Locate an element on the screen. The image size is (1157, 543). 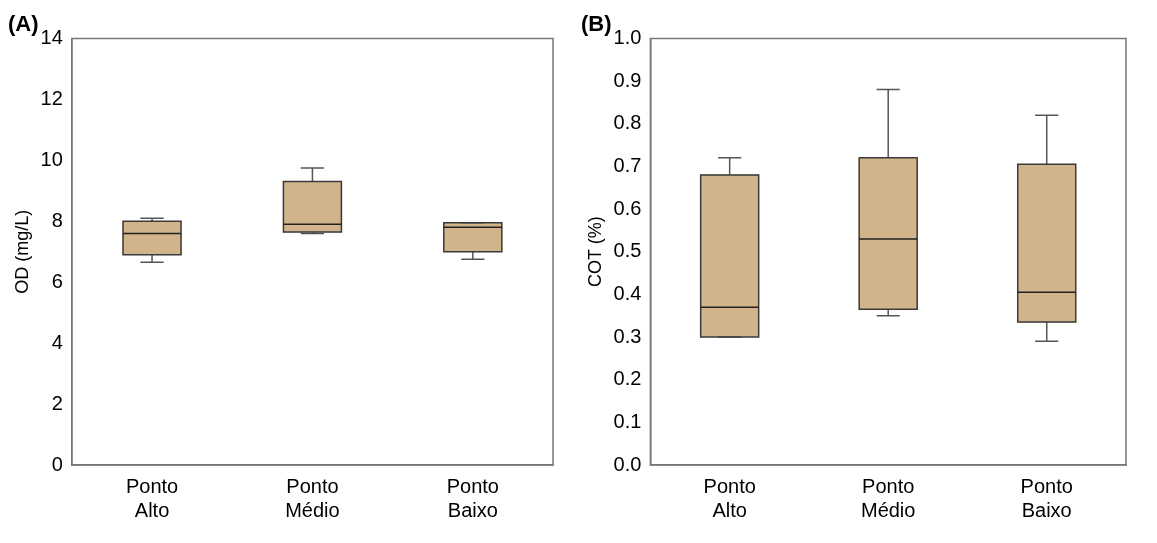
y-tick-label: 0.2 is located at coordinates (627, 378).